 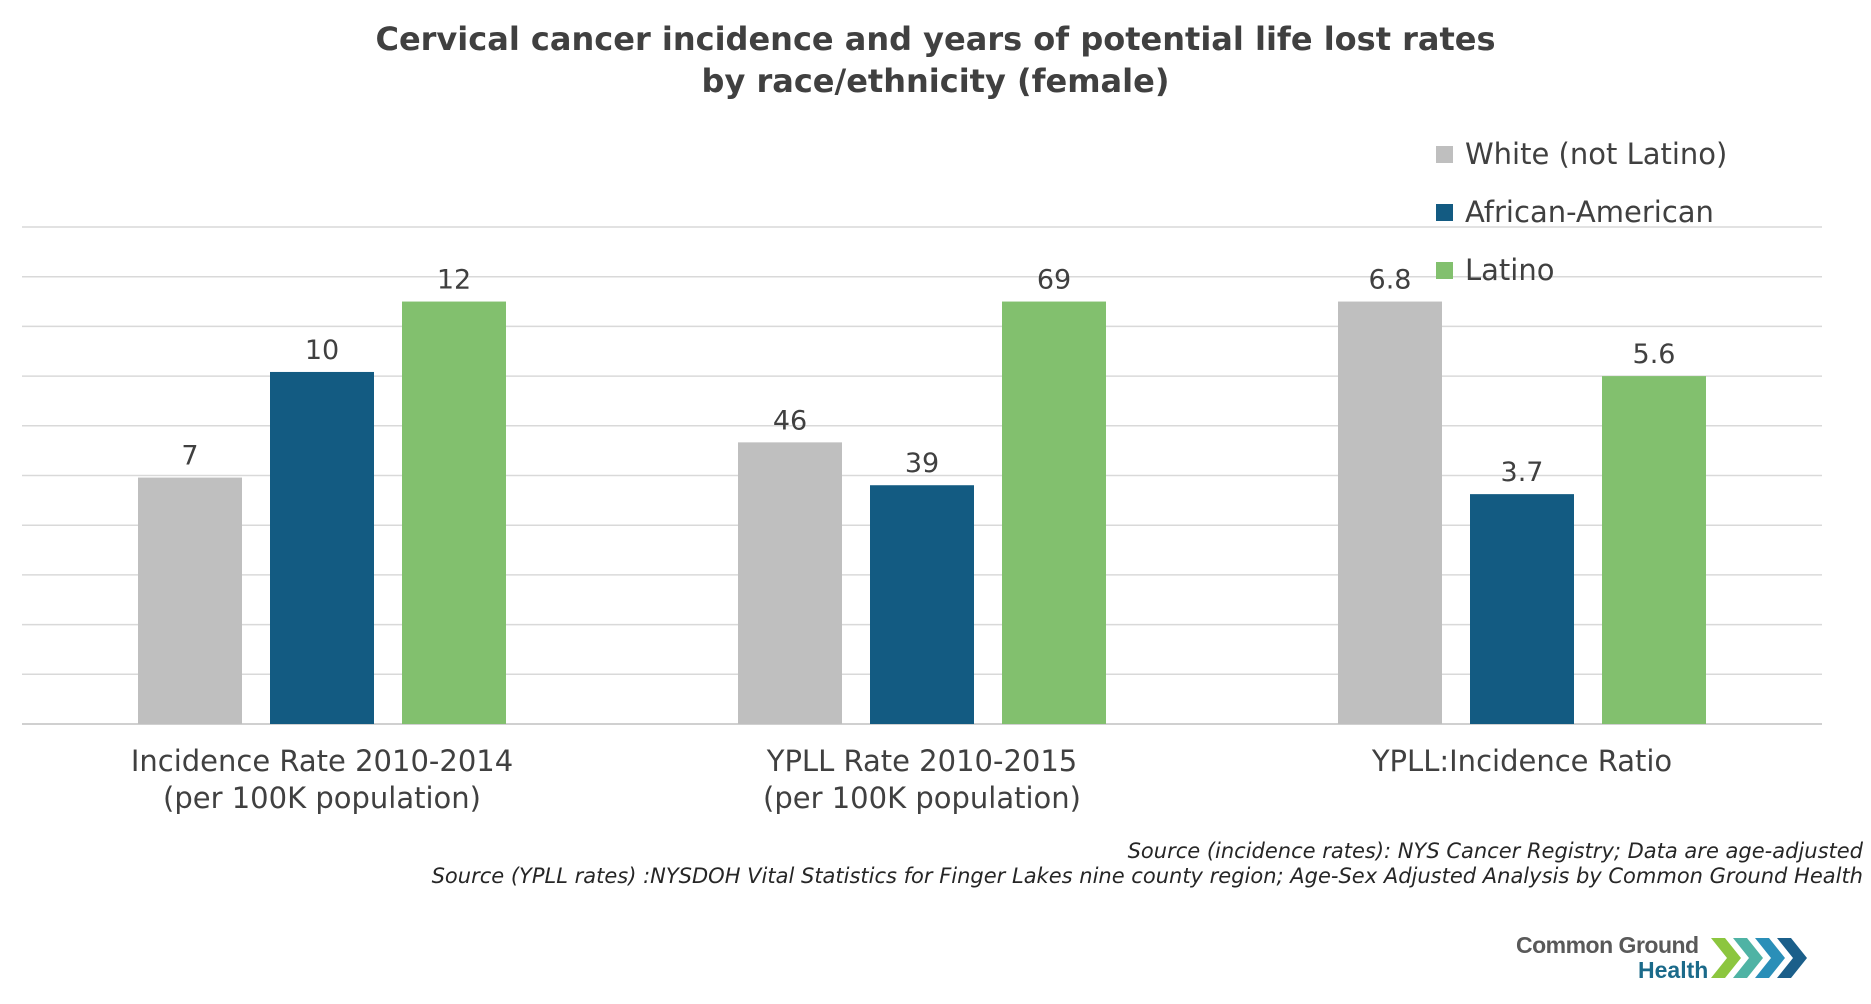 What do you see at coordinates (1759, 958) in the screenshot?
I see `logo-chevrons-icon` at bounding box center [1759, 958].